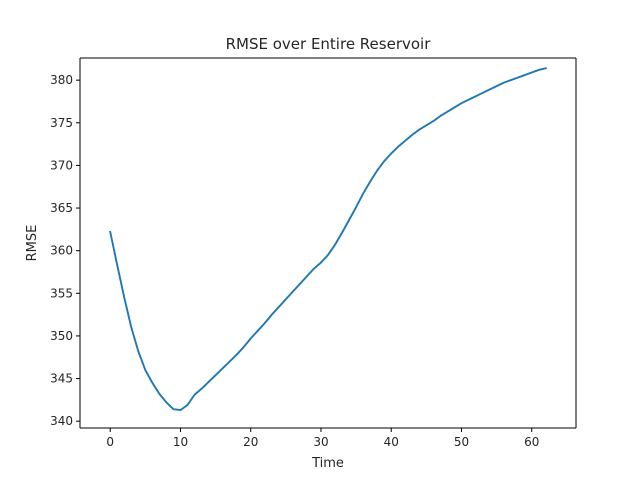 The height and width of the screenshot is (480, 640). Describe the element at coordinates (250, 442) in the screenshot. I see `x-tick-label: 20` at that location.